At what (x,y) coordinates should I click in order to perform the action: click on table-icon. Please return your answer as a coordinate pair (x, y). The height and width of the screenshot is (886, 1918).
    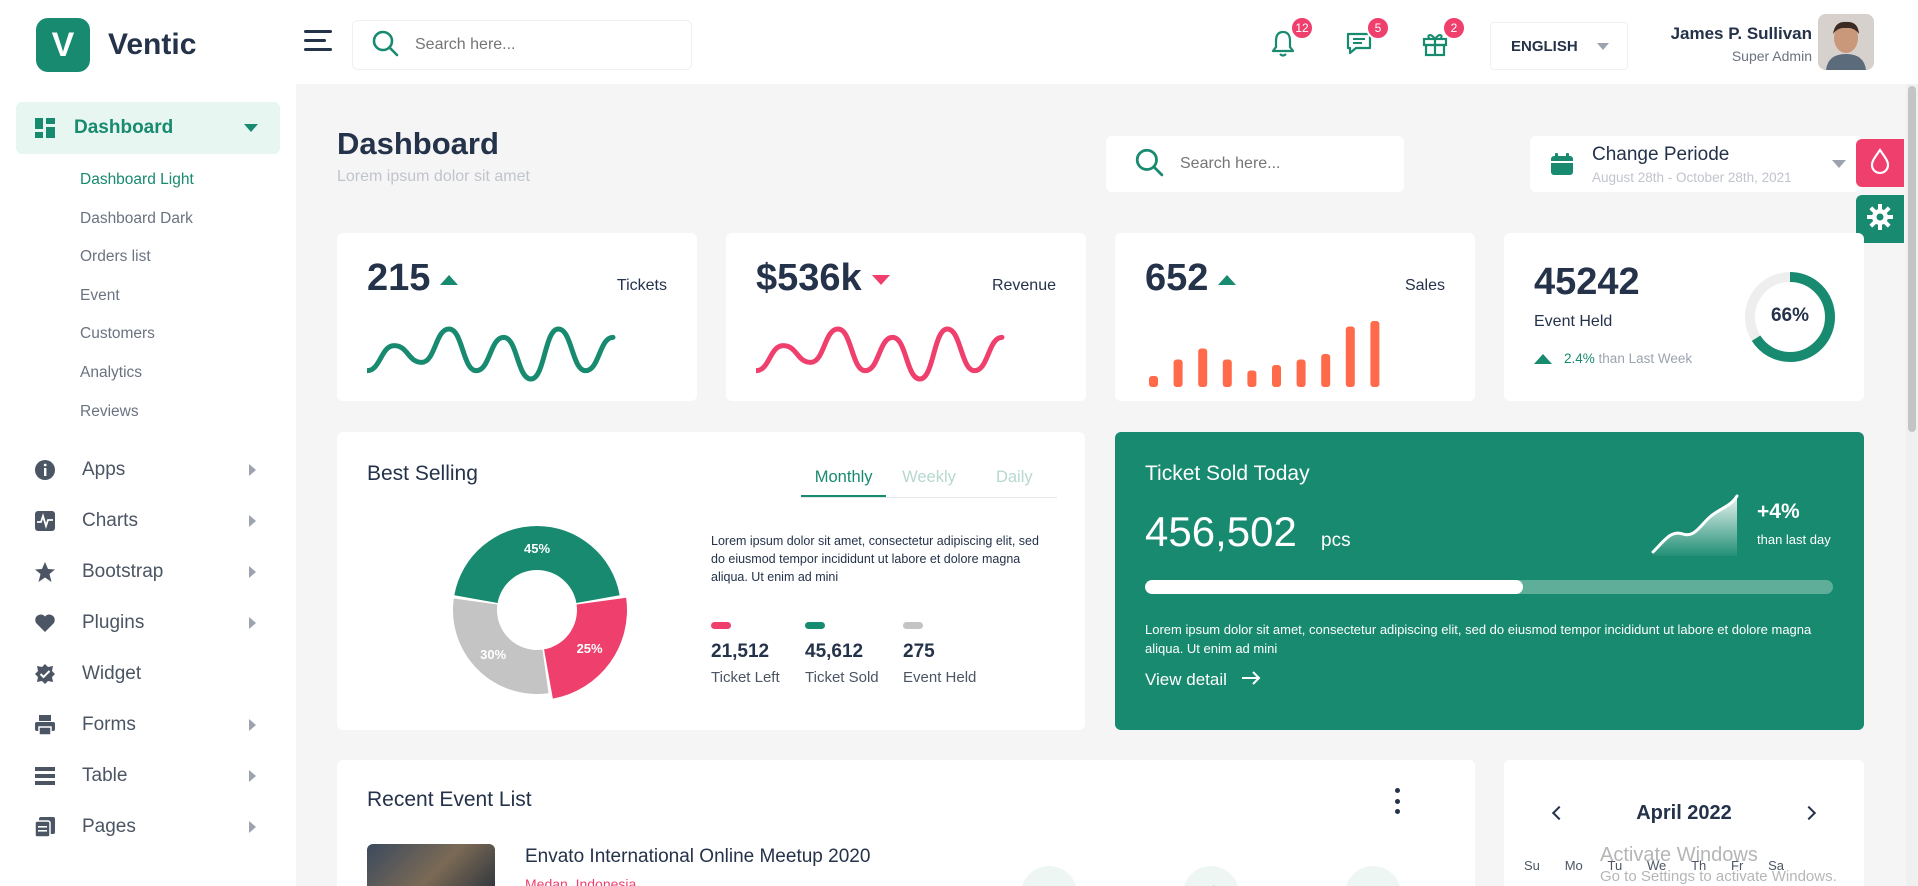
    Looking at the image, I should click on (45, 776).